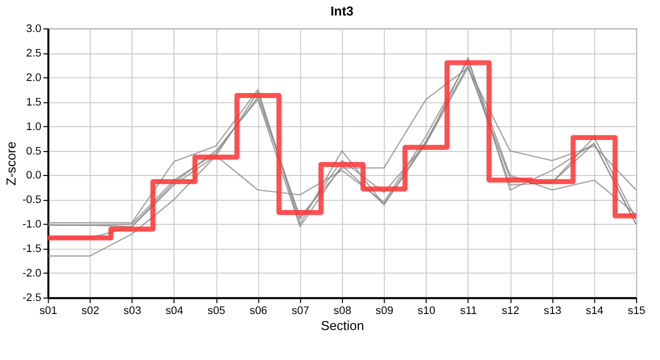 The width and height of the screenshot is (660, 360). Describe the element at coordinates (342, 10) in the screenshot. I see `chart-title: Int3` at that location.